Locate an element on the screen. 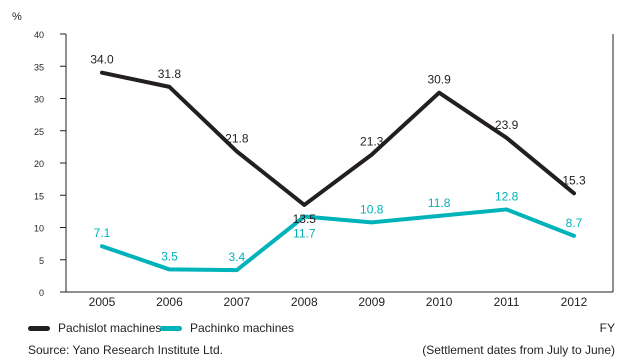 The height and width of the screenshot is (360, 641). x-tick-labels: 2005 2006 2007 2008 2009 2010 2011 2012 is located at coordinates (338, 302).